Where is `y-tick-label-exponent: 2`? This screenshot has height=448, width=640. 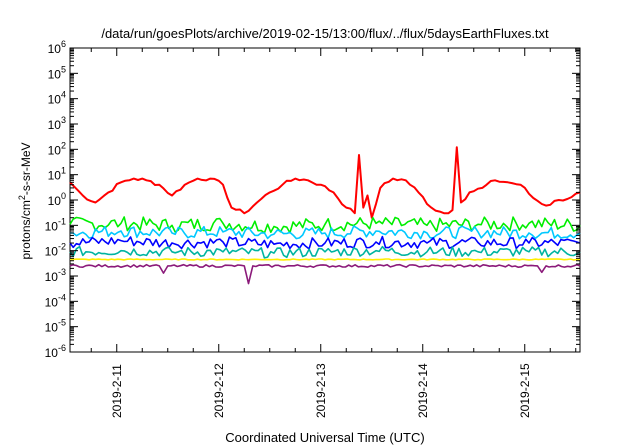 y-tick-label-exponent: 2 is located at coordinates (63, 145).